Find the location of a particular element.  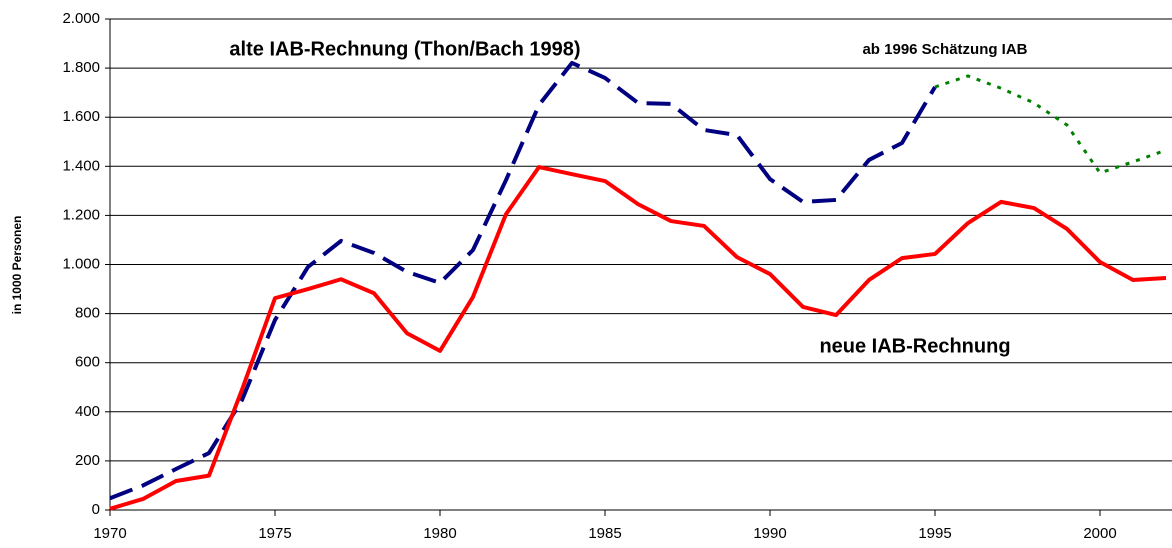

x-tick-label: 1995 is located at coordinates (934, 533).